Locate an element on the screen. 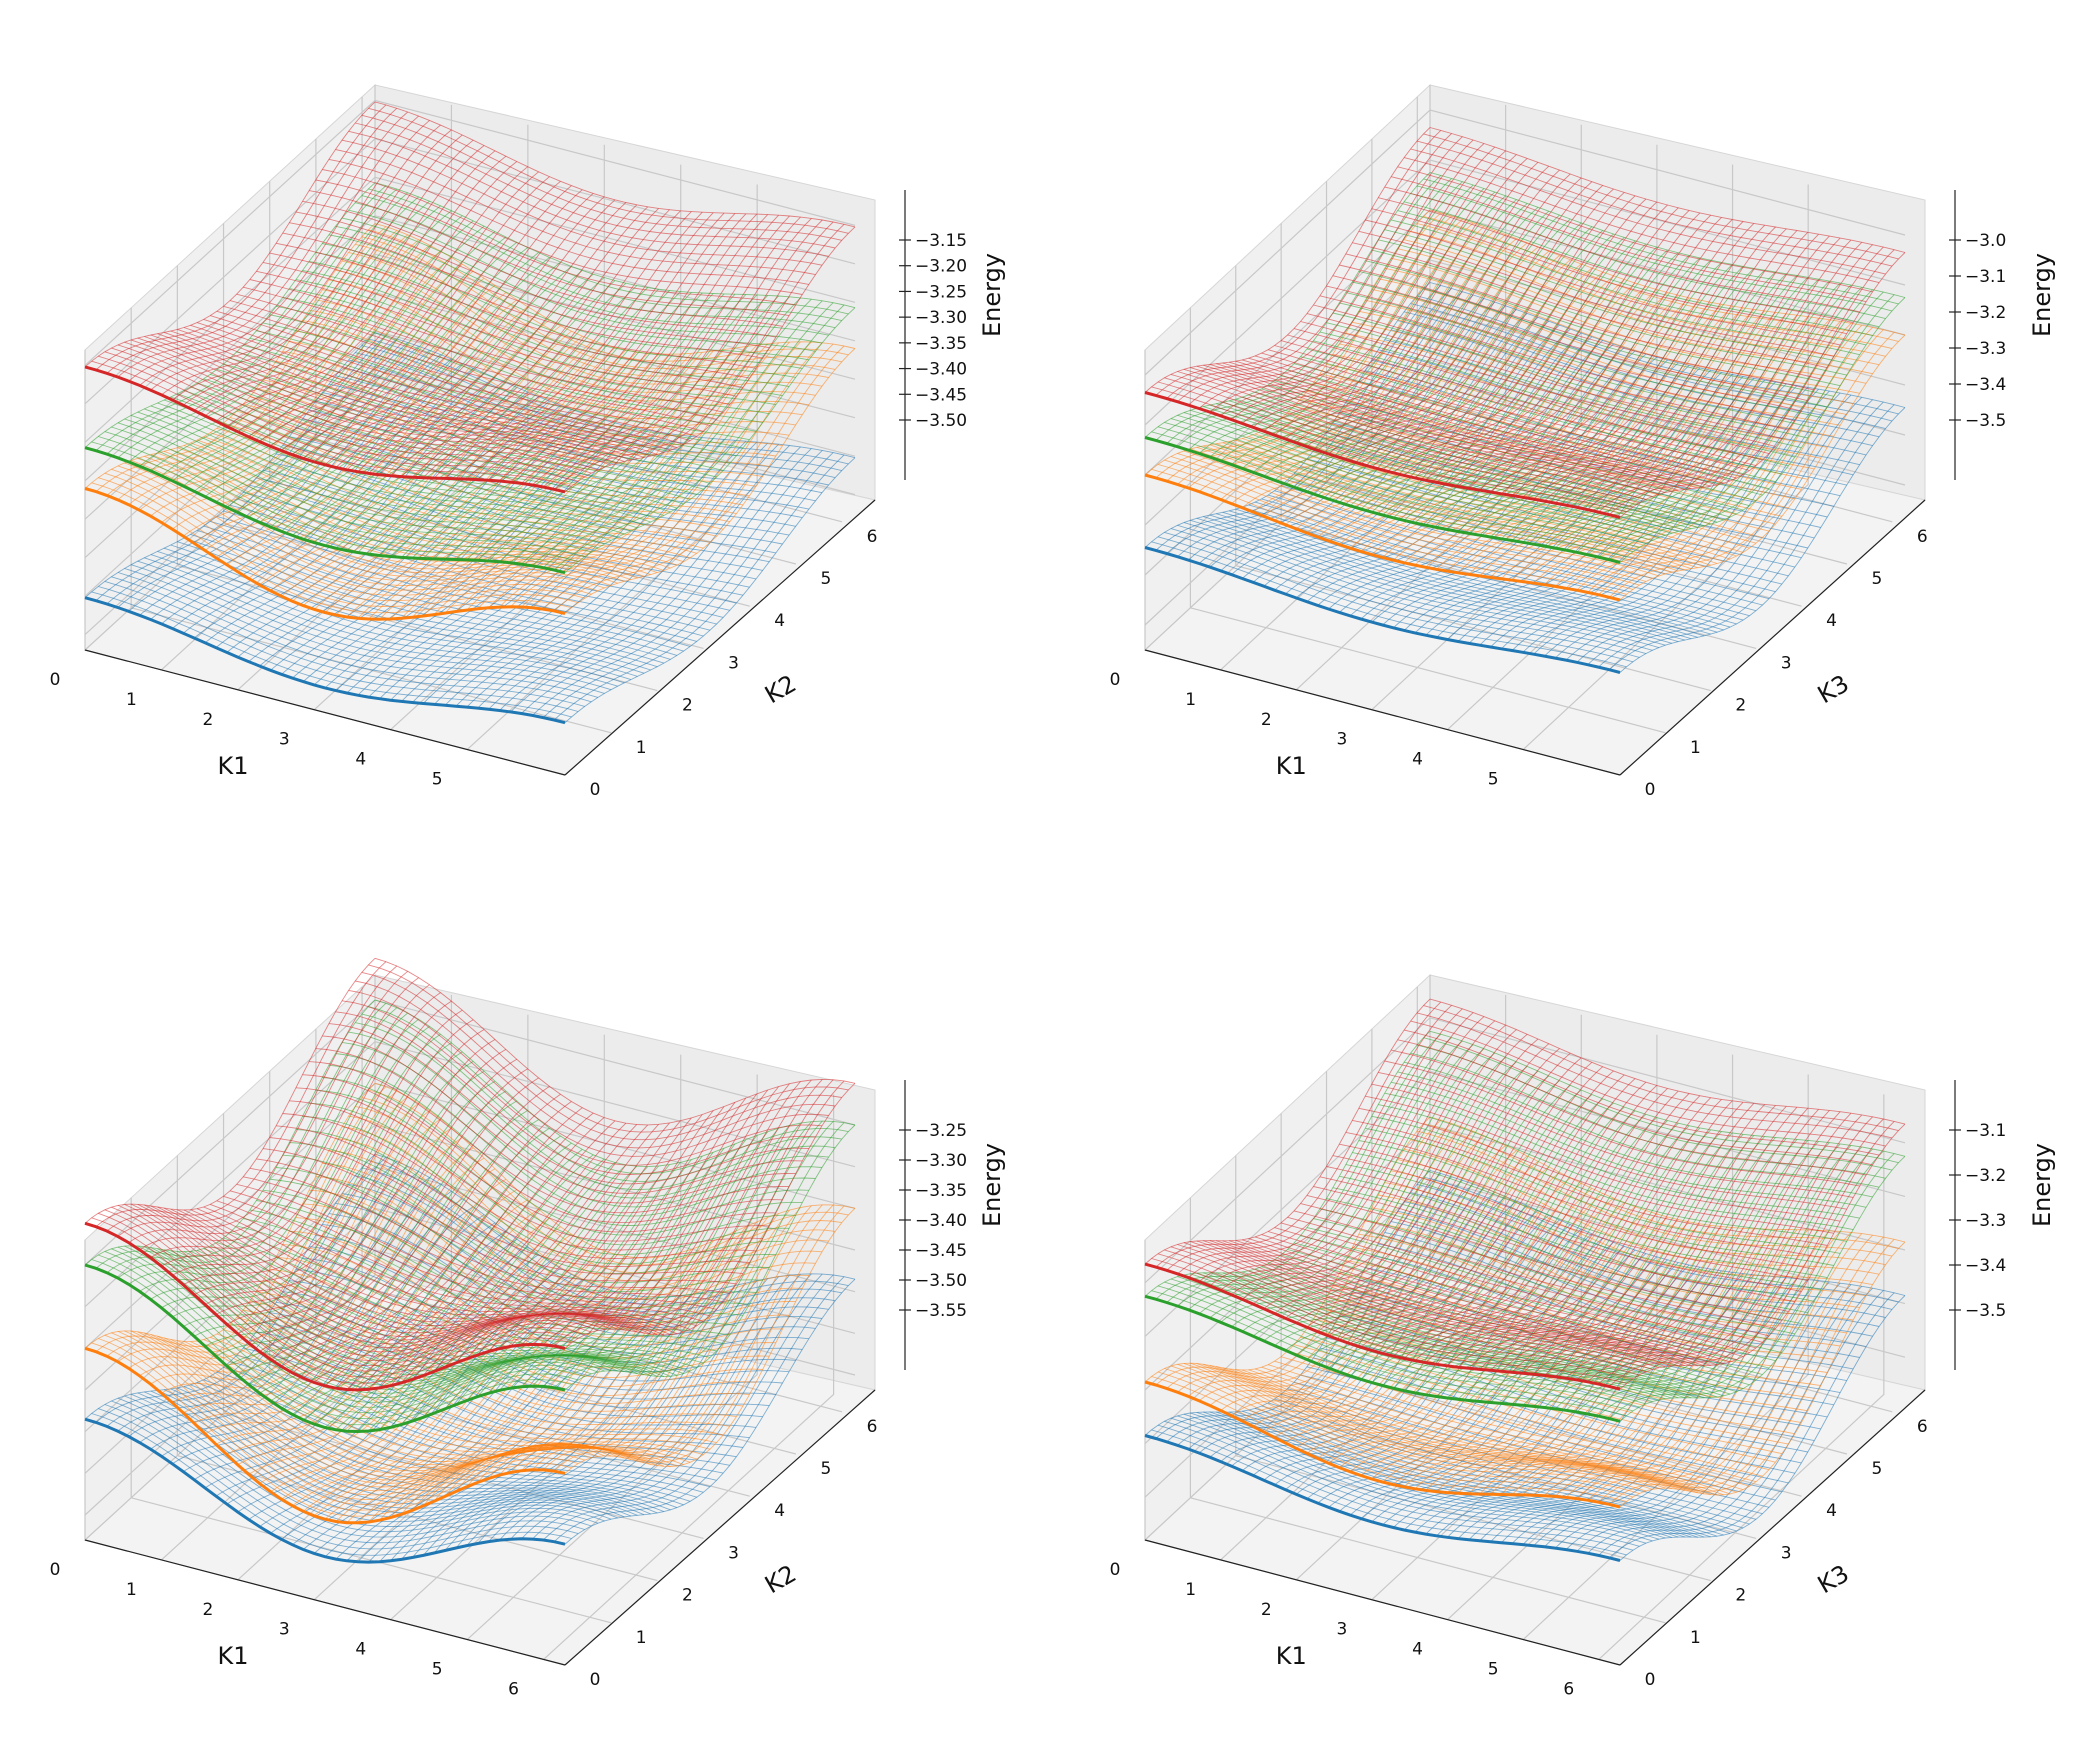  y-gridline is located at coordinates (463, 1326).